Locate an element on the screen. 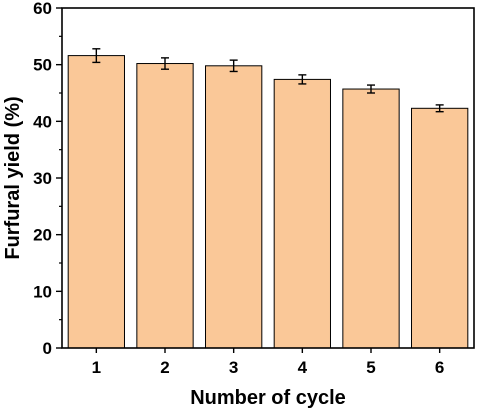  y-tick-label-40: 40 is located at coordinates (42, 121).